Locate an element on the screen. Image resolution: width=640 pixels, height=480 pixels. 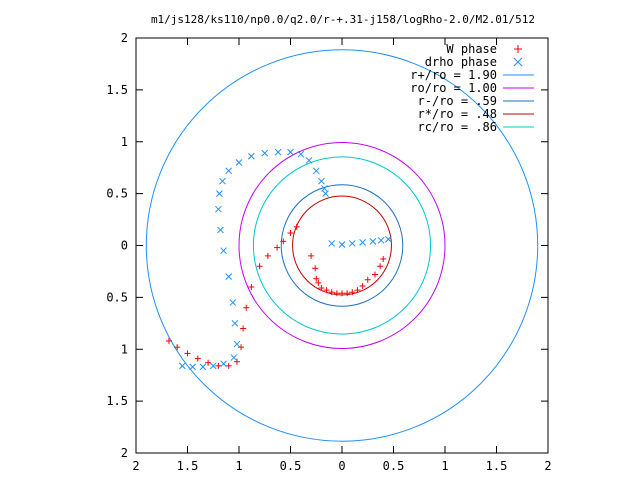
legend-label: r-/ro = .59 is located at coordinates (457, 101).